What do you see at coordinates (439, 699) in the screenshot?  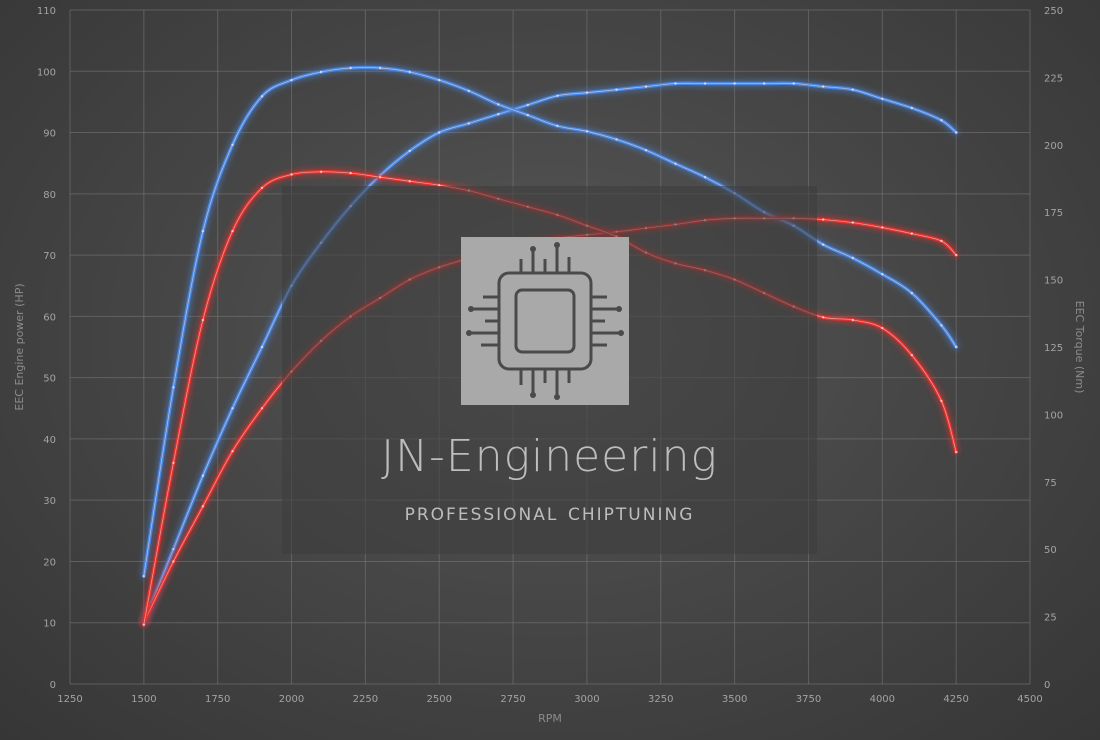 I see `x-tick-5: 2500` at bounding box center [439, 699].